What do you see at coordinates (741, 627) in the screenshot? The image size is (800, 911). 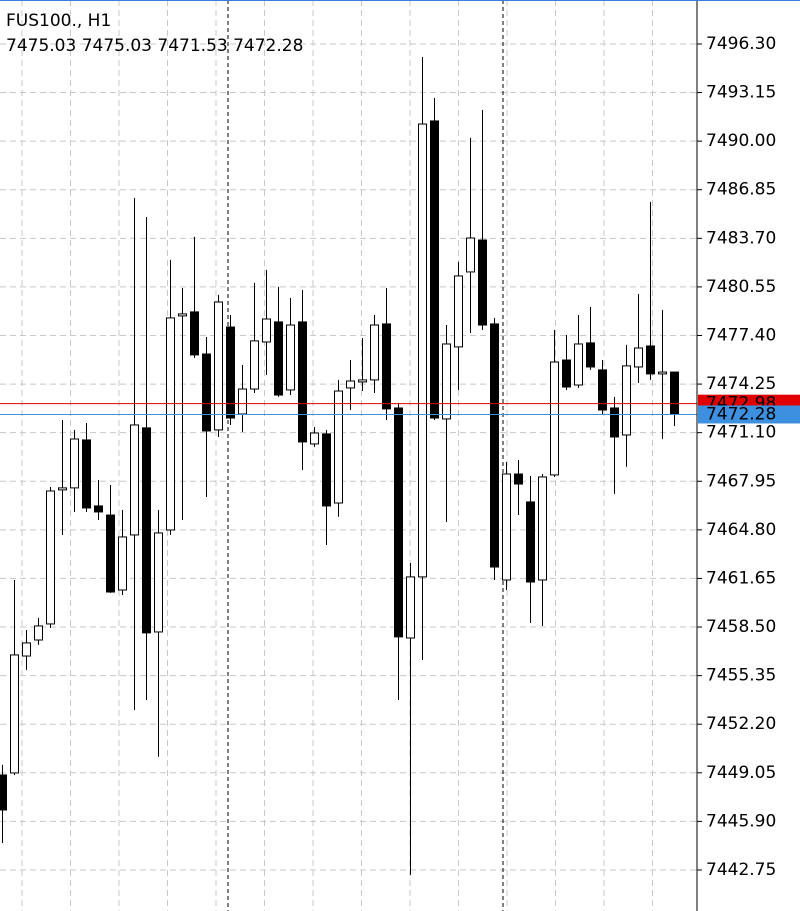 I see `y-tick-label: 7458.50` at bounding box center [741, 627].